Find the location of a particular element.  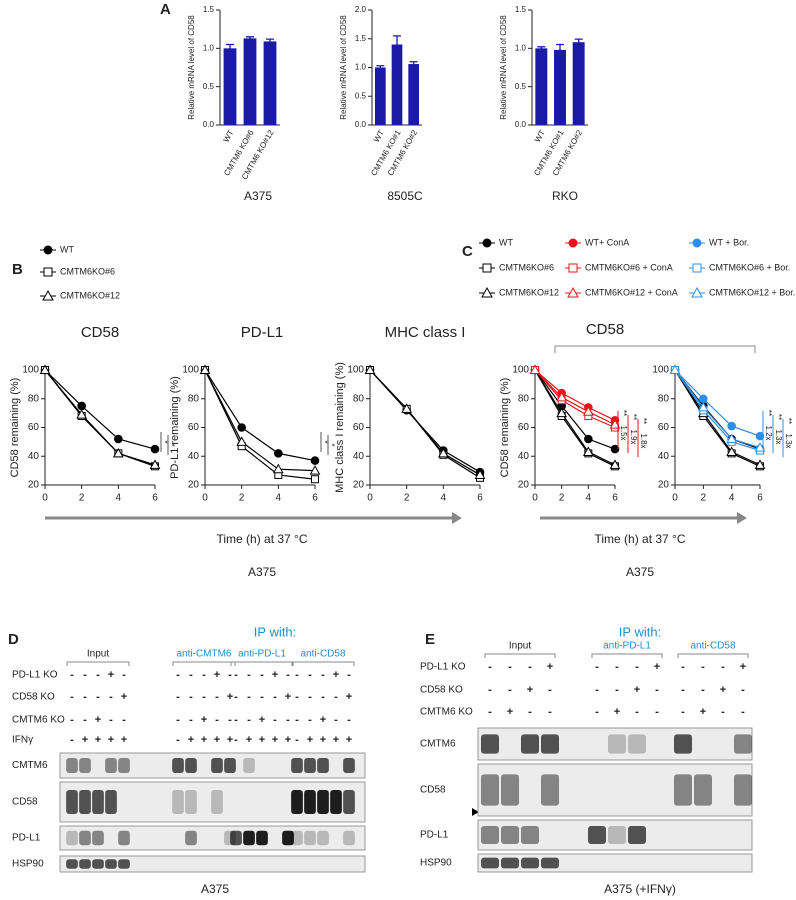

caption: 8505C is located at coordinates (405, 196).